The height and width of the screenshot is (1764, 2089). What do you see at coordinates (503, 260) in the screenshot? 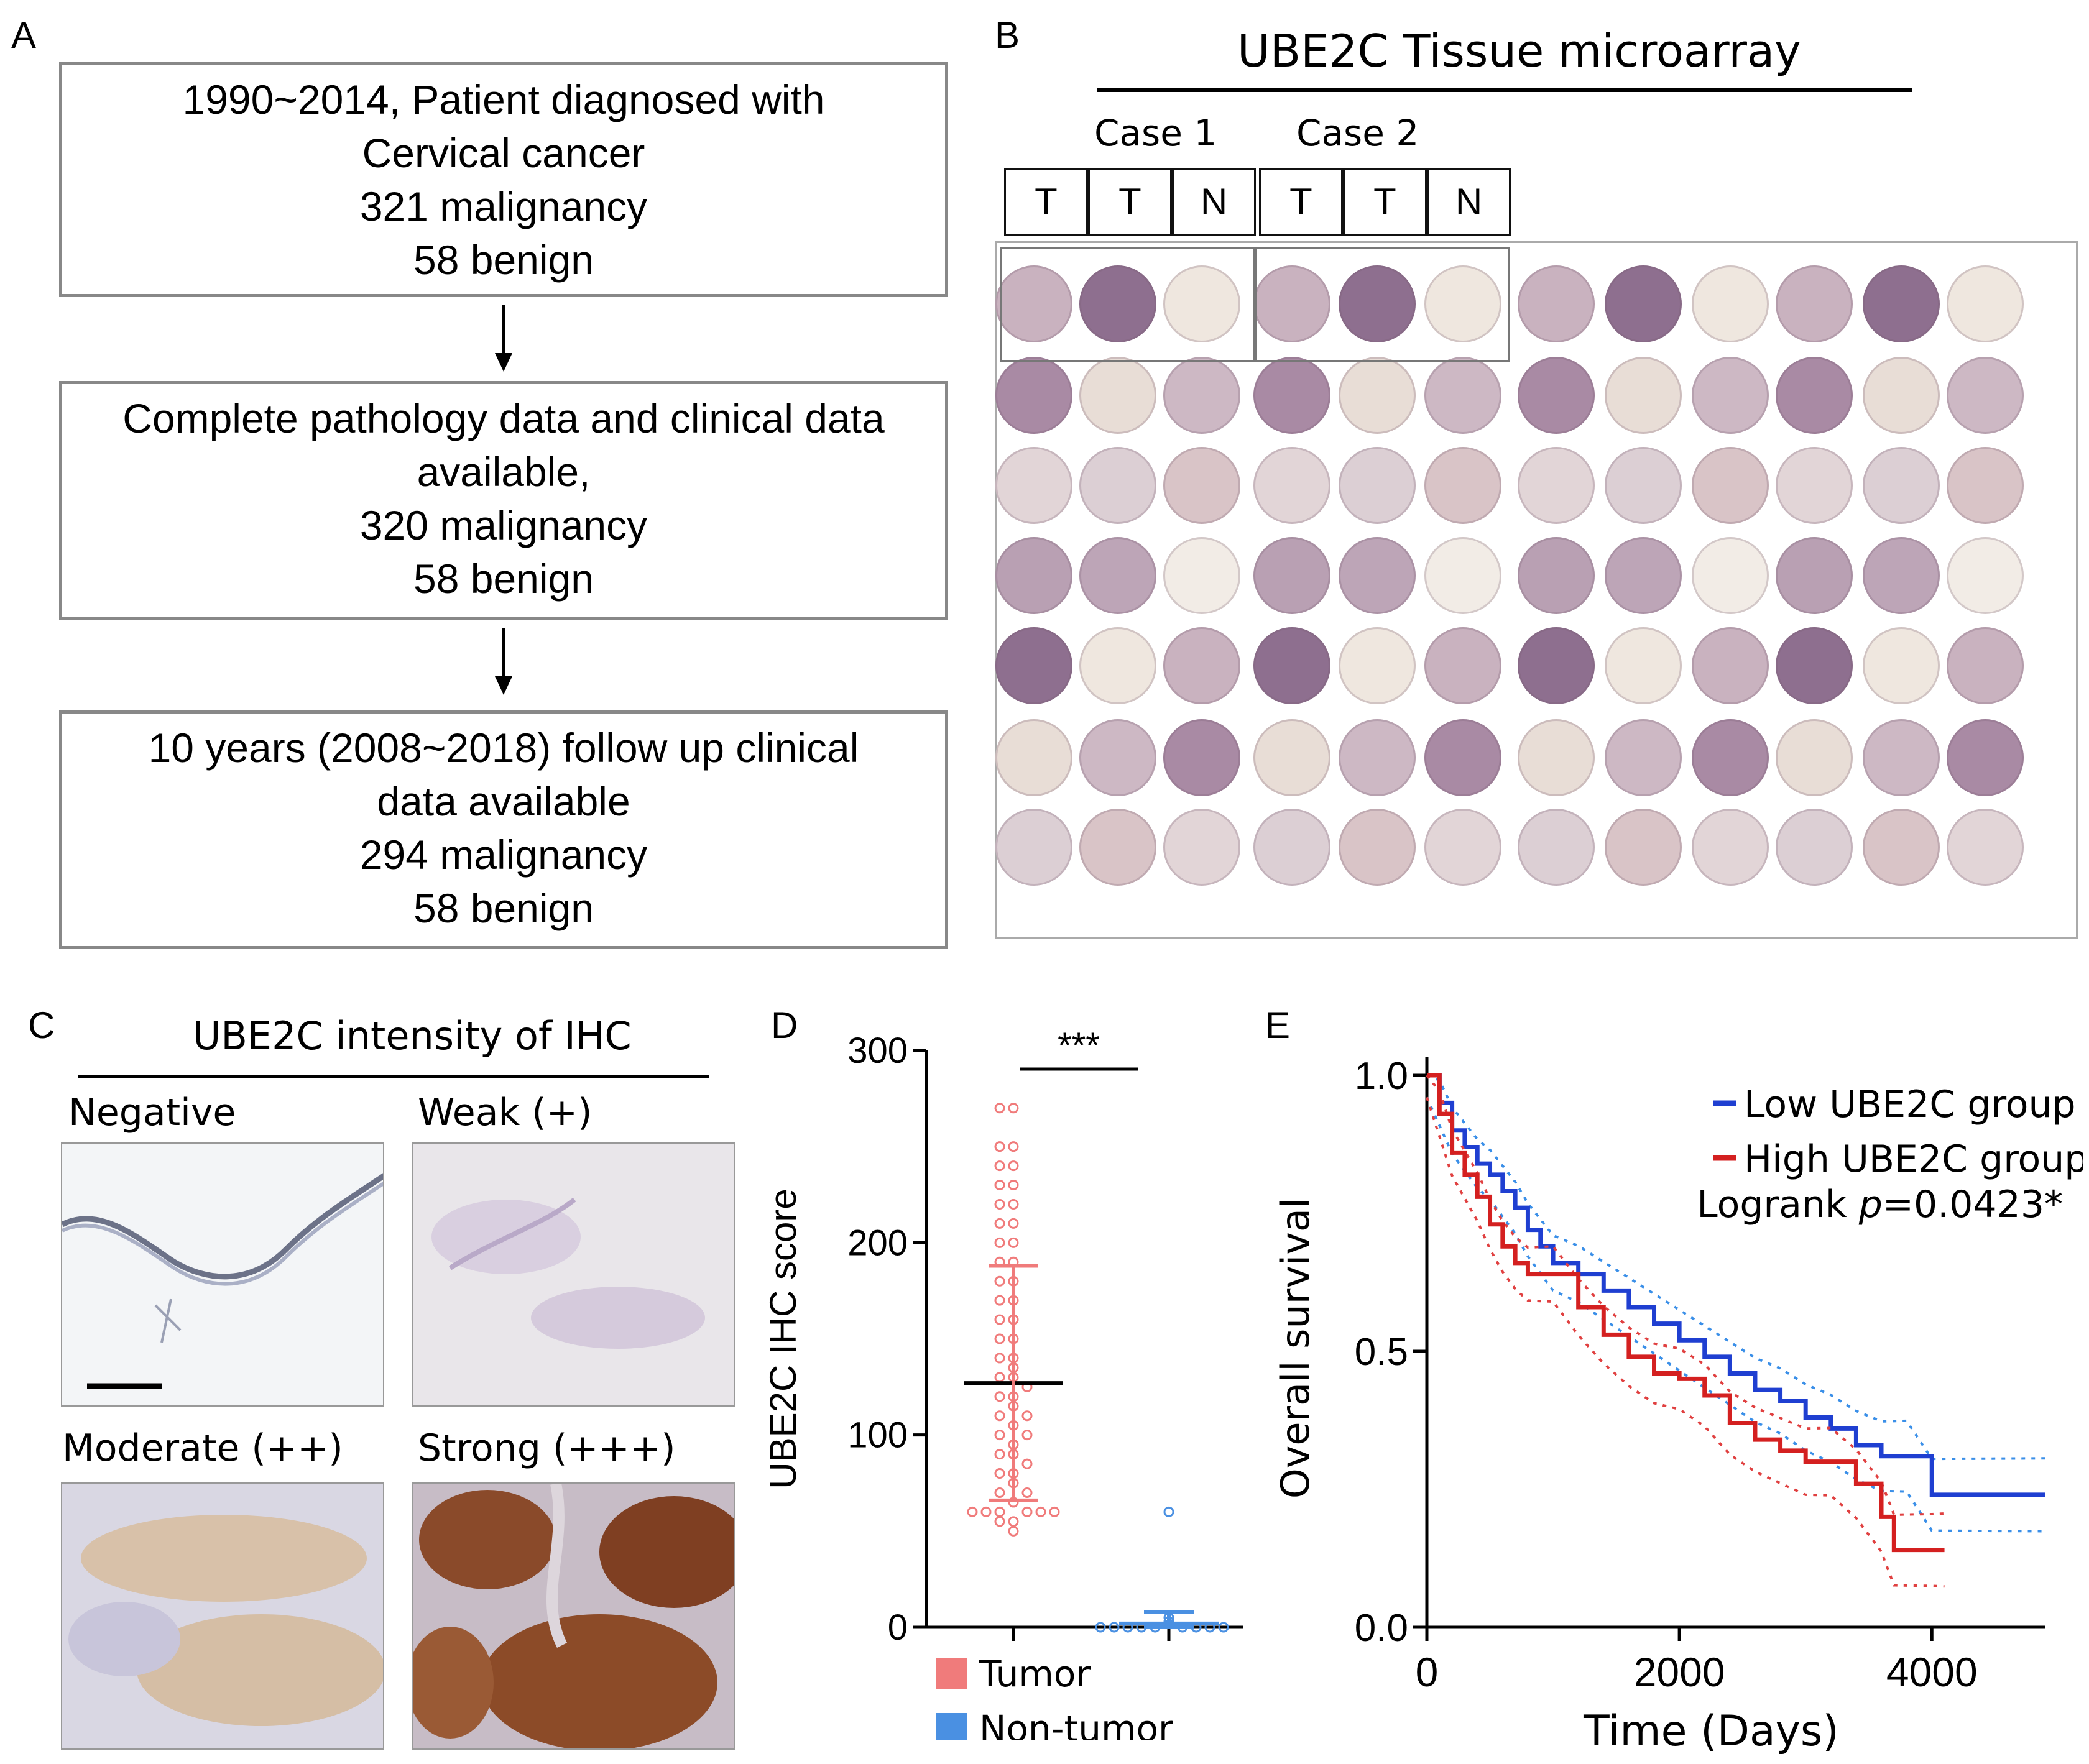
I see `flow-box-1-line-4: 58 benign` at bounding box center [503, 260].